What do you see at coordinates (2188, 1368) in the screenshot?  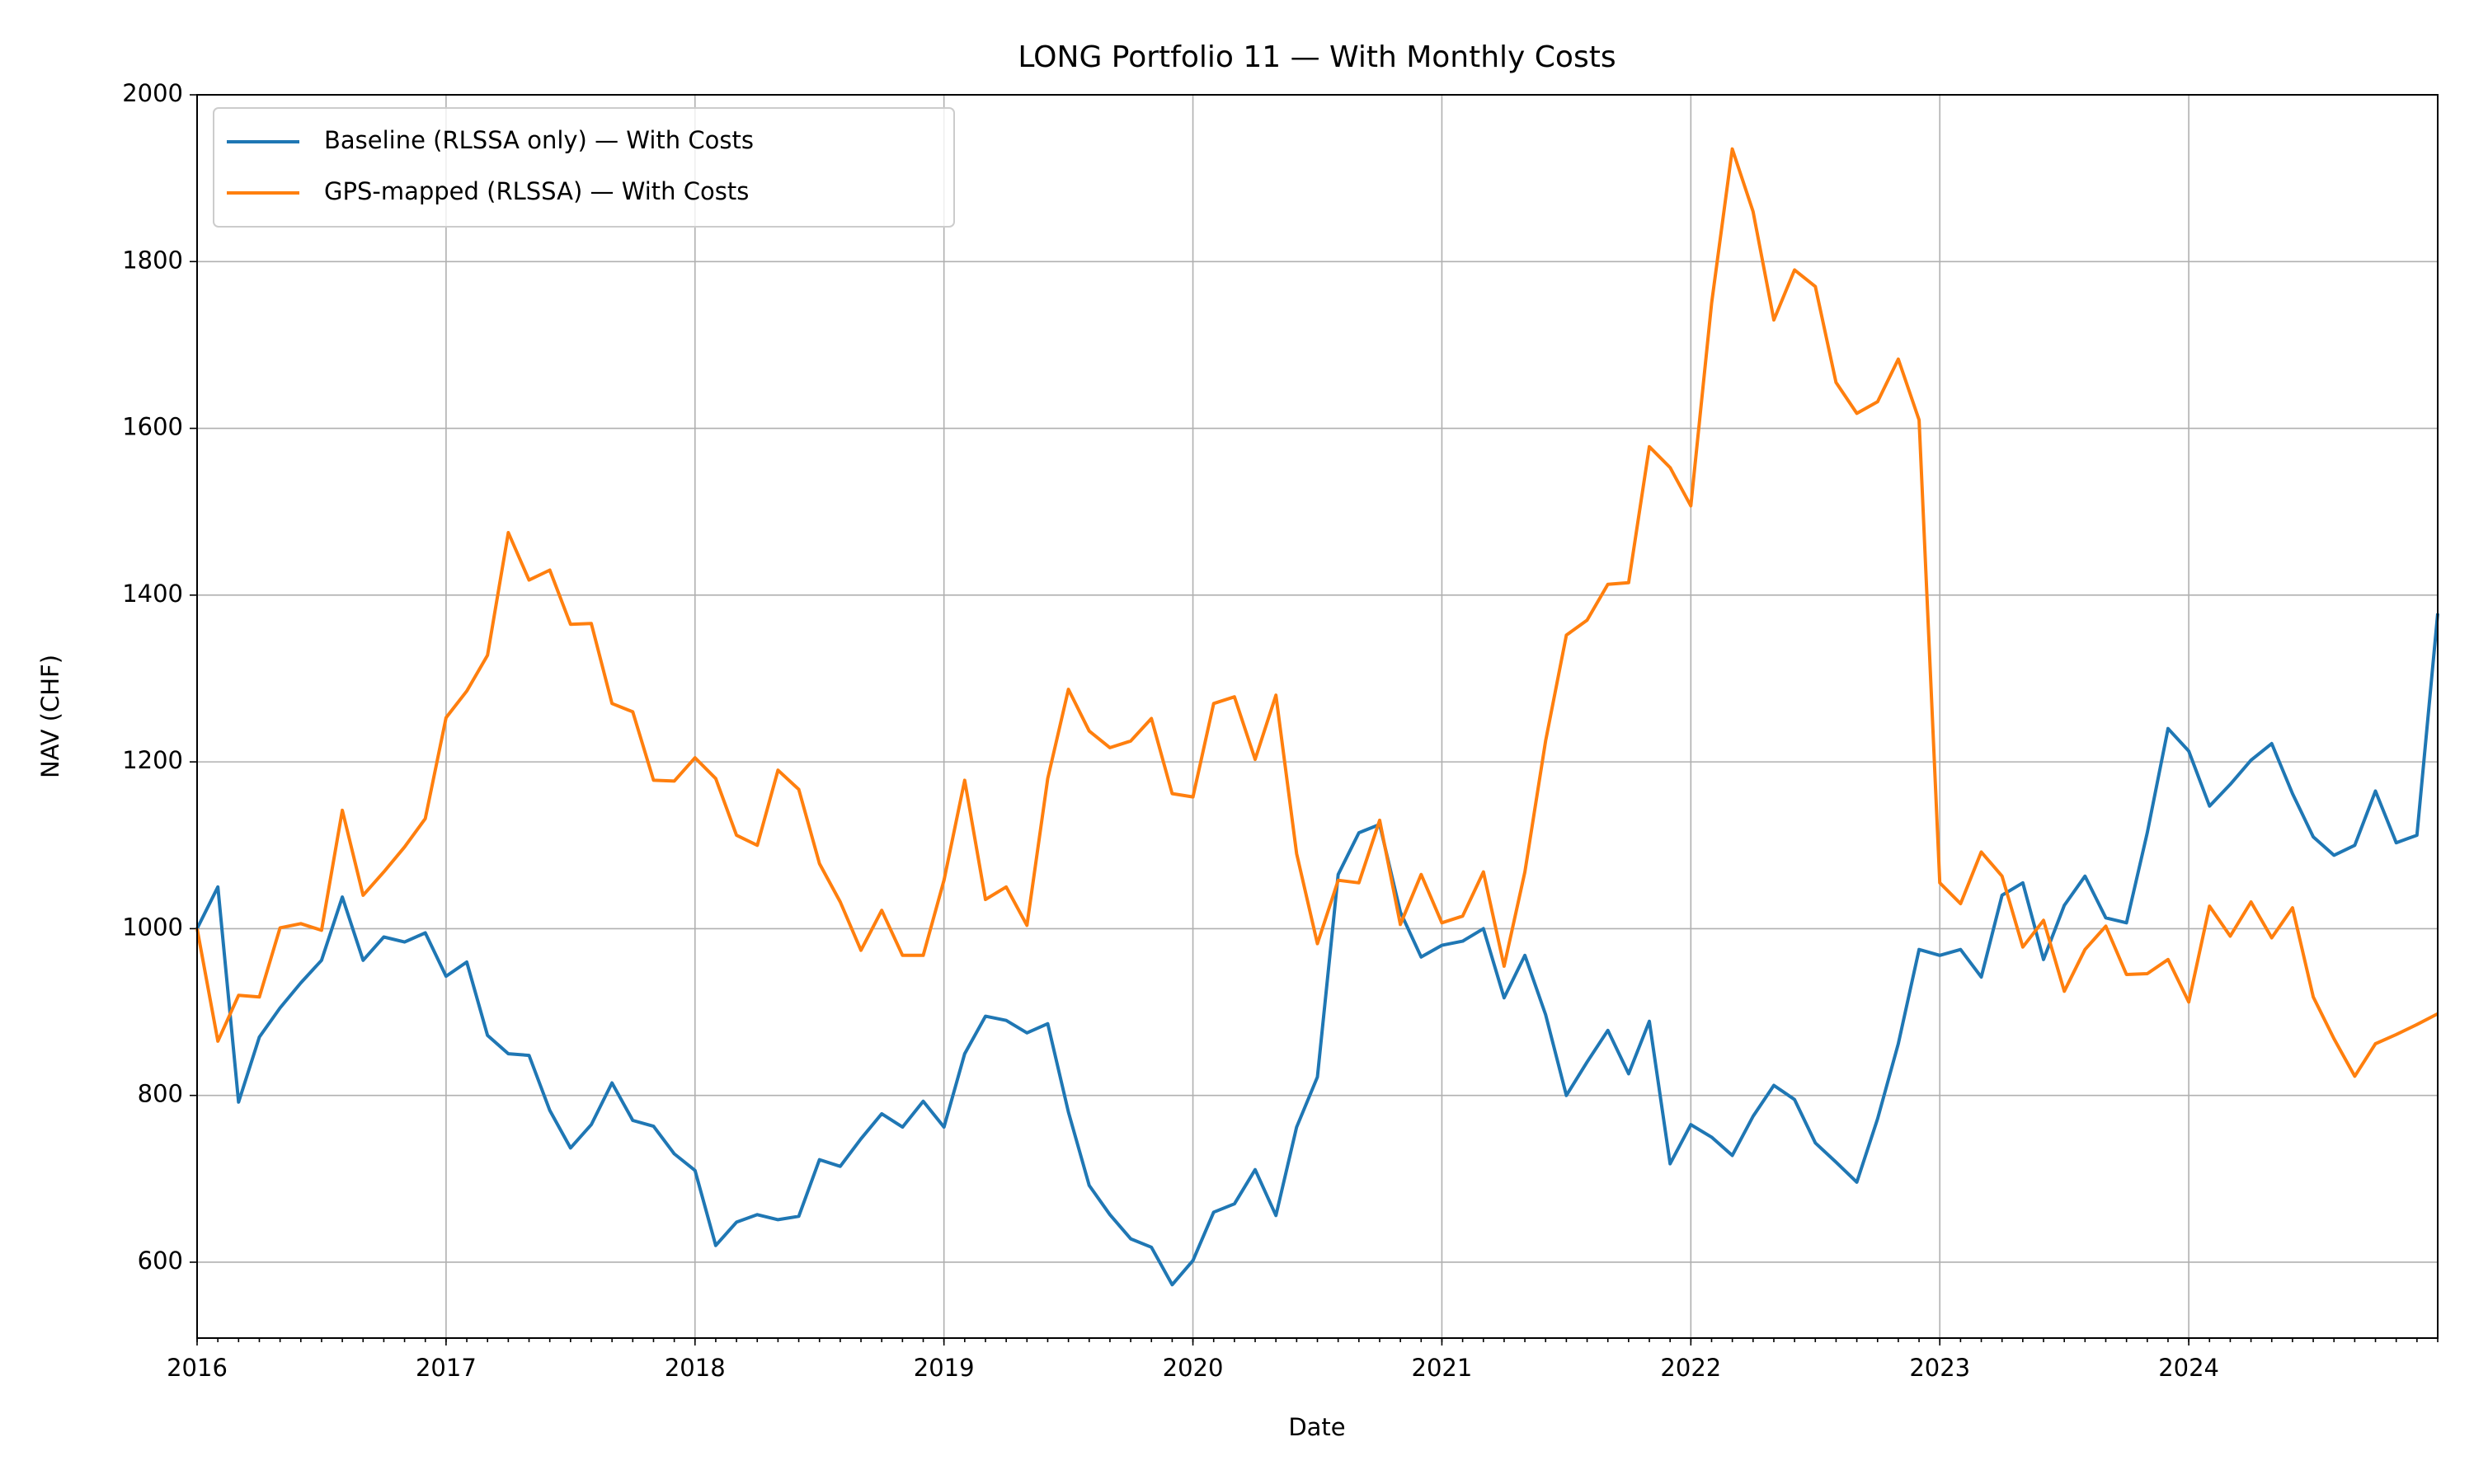 I see `x-tick-label: 2024` at bounding box center [2188, 1368].